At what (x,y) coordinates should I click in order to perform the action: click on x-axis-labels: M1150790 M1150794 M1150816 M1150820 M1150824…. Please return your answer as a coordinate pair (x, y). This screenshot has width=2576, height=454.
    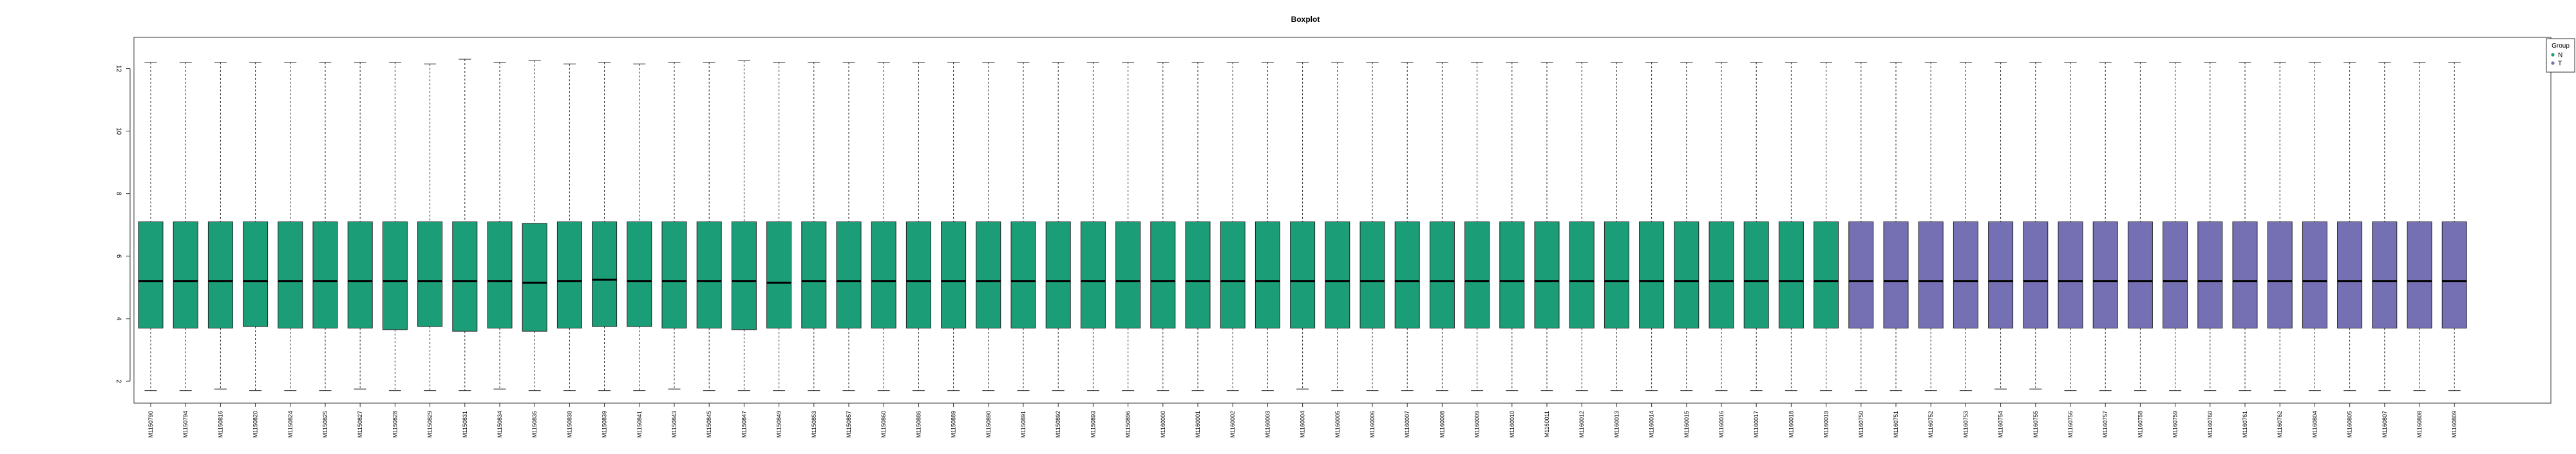
    Looking at the image, I should click on (1302, 420).